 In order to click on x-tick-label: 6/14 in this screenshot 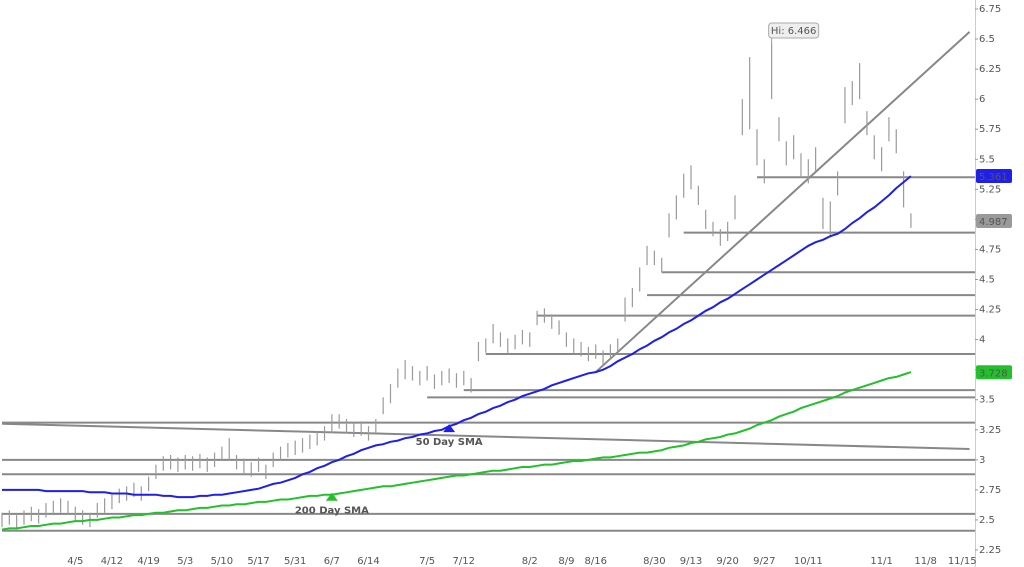, I will do `click(368, 561)`.